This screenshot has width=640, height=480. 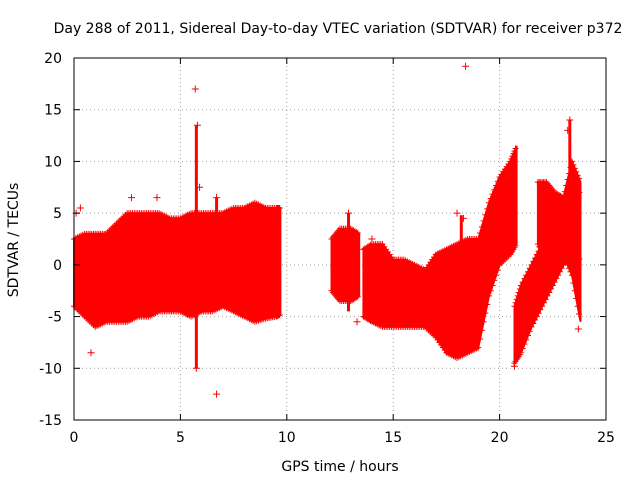 What do you see at coordinates (606, 438) in the screenshot?
I see `x-tick-label: 25` at bounding box center [606, 438].